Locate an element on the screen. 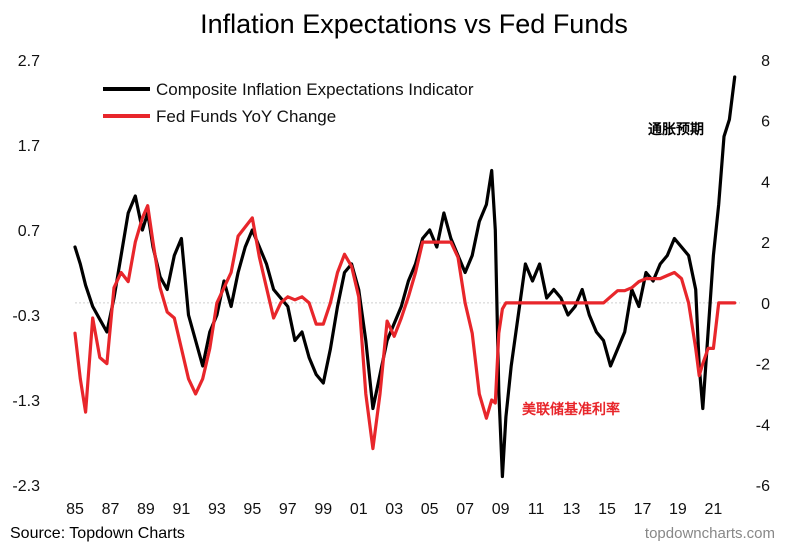 The height and width of the screenshot is (549, 792). x-tick-label: 87 is located at coordinates (111, 509).